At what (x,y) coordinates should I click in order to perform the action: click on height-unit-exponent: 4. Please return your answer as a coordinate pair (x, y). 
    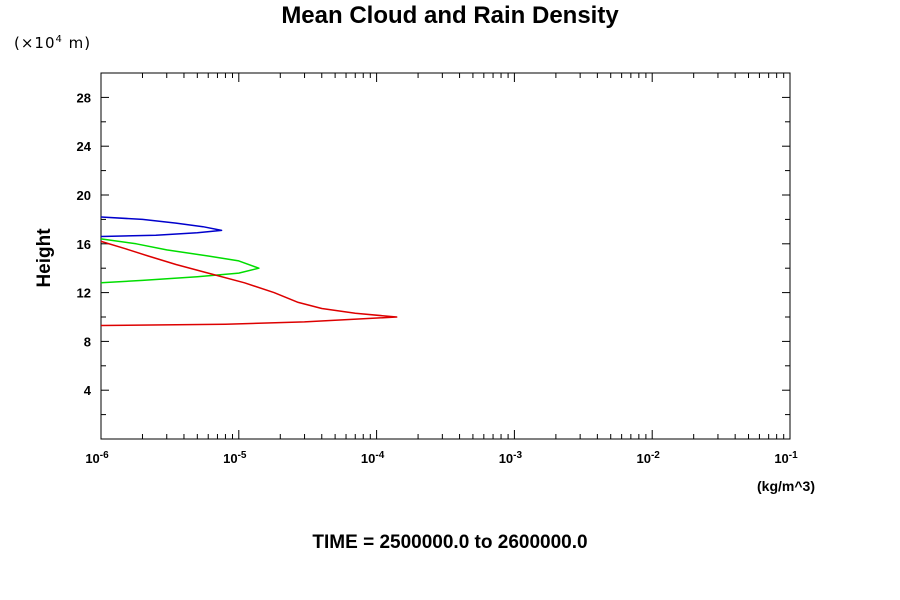
    Looking at the image, I should click on (59, 39).